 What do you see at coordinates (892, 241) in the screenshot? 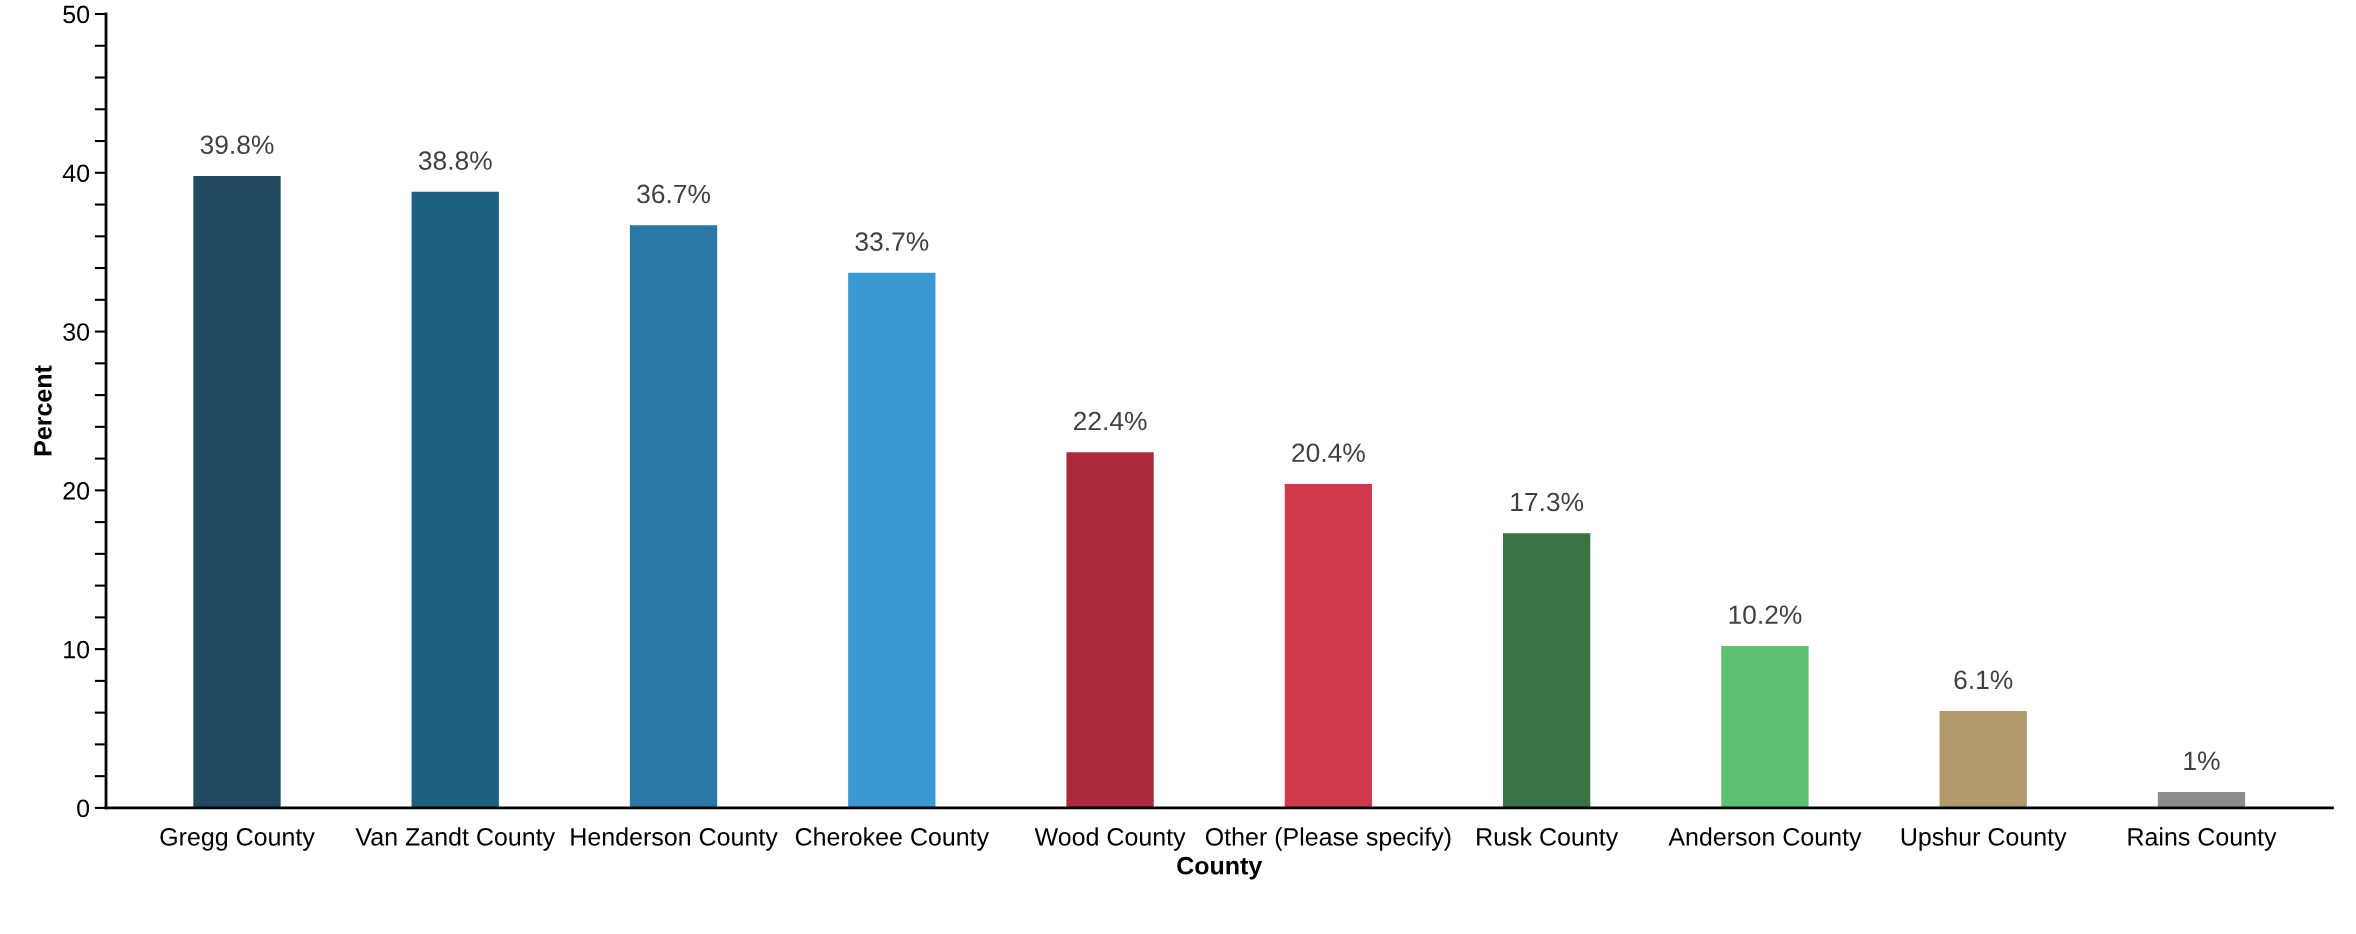
I see `data-label: 33.7%` at bounding box center [892, 241].